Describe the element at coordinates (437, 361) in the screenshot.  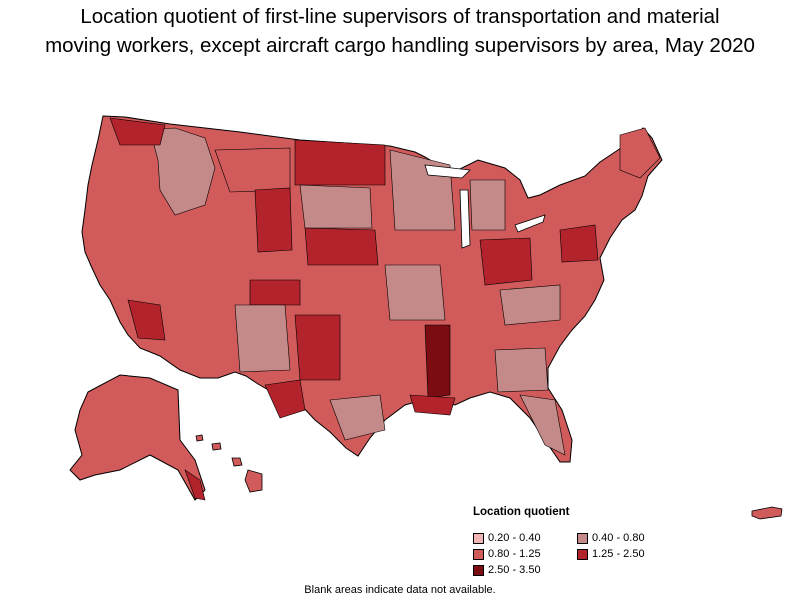
I see `region-mississippi-dark` at that location.